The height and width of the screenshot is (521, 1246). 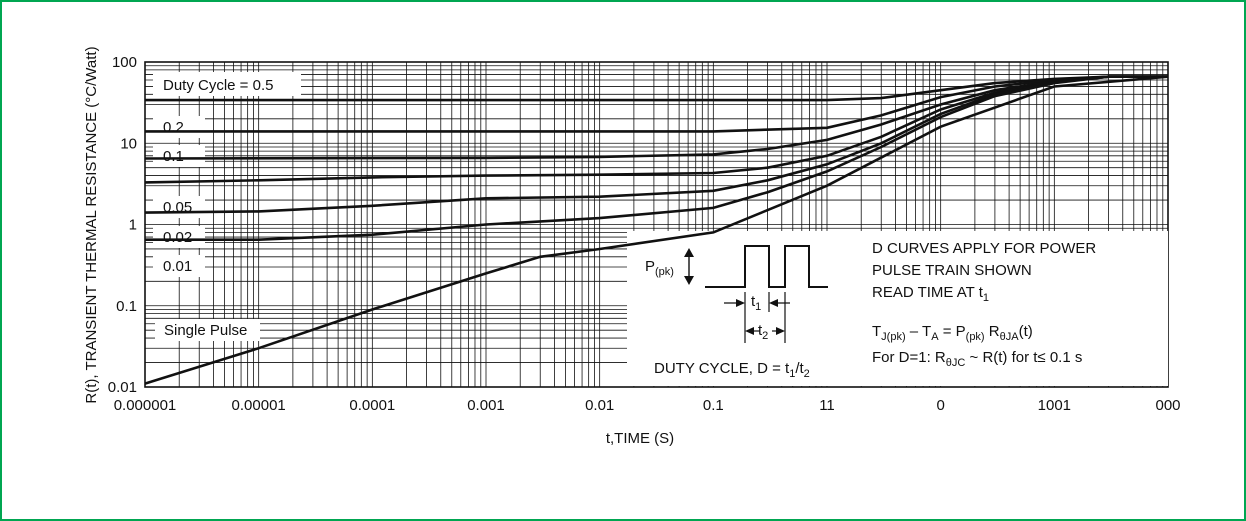 I want to click on note-line-1: D CURVES APPLY FOR POWER, so click(x=984, y=248).